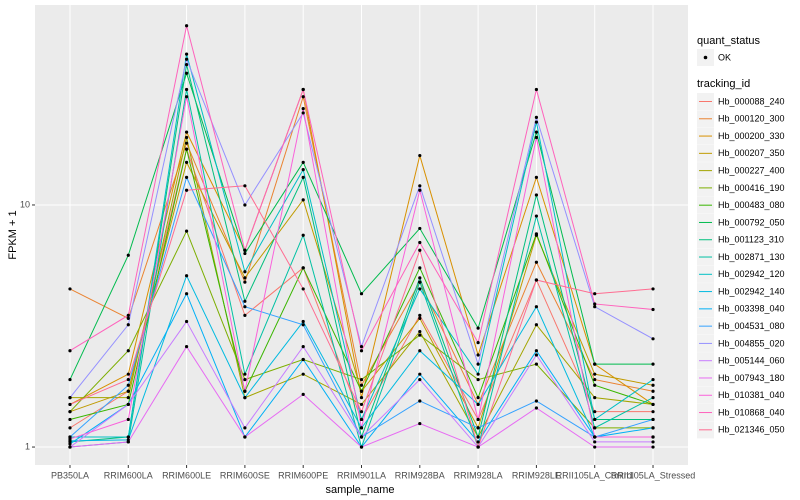 This screenshot has width=800, height=500. Describe the element at coordinates (751, 188) in the screenshot. I see `legend-label: Hb_000416_190` at that location.